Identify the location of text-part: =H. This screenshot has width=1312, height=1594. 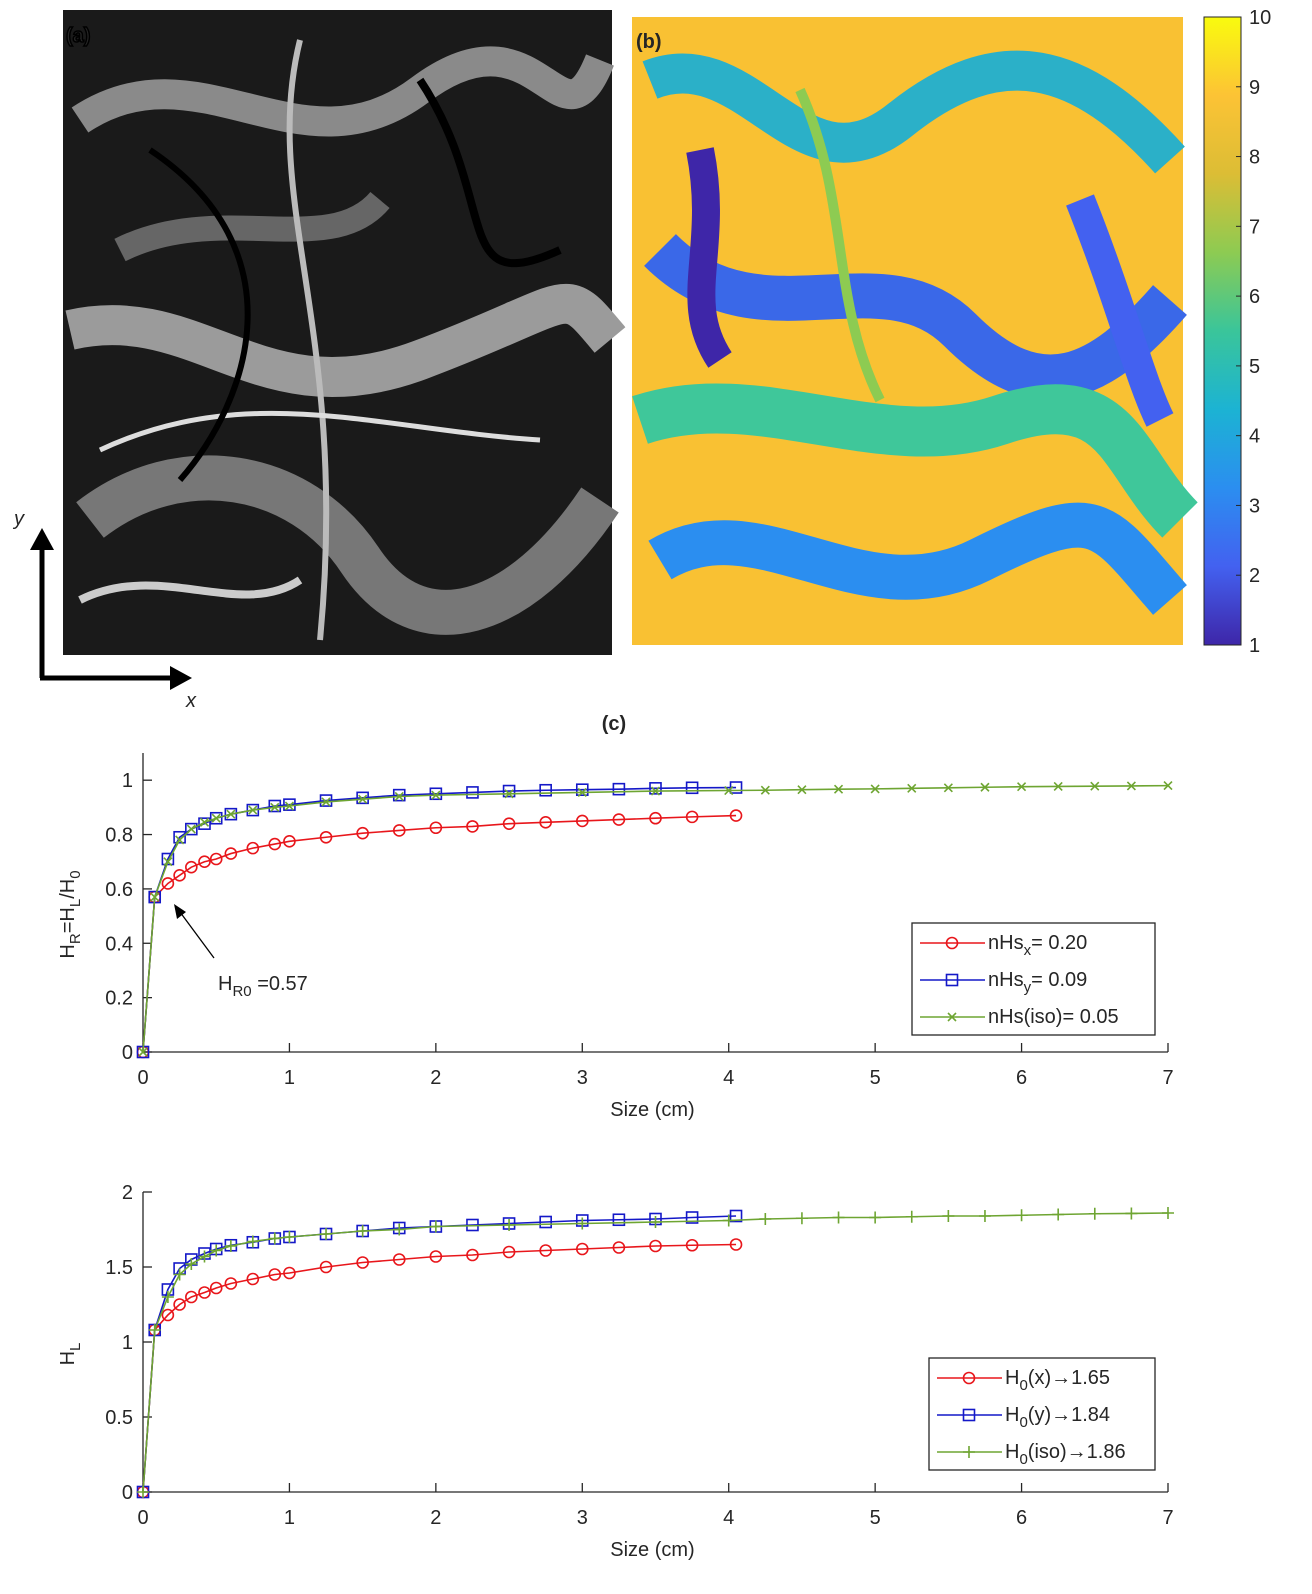
(68, 920).